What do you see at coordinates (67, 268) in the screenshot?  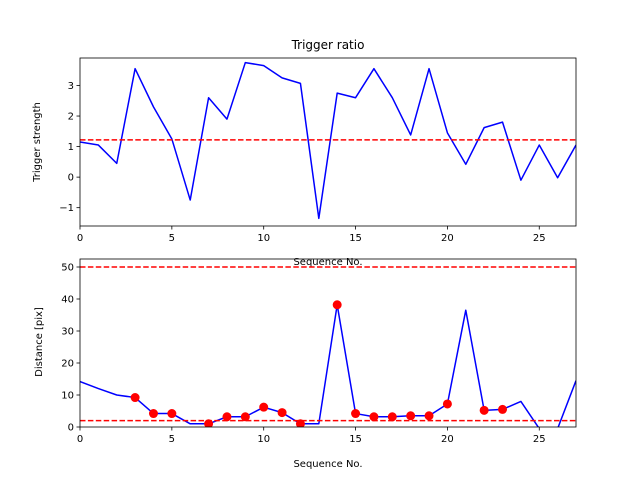 I see `y-tick-label: 50` at bounding box center [67, 268].